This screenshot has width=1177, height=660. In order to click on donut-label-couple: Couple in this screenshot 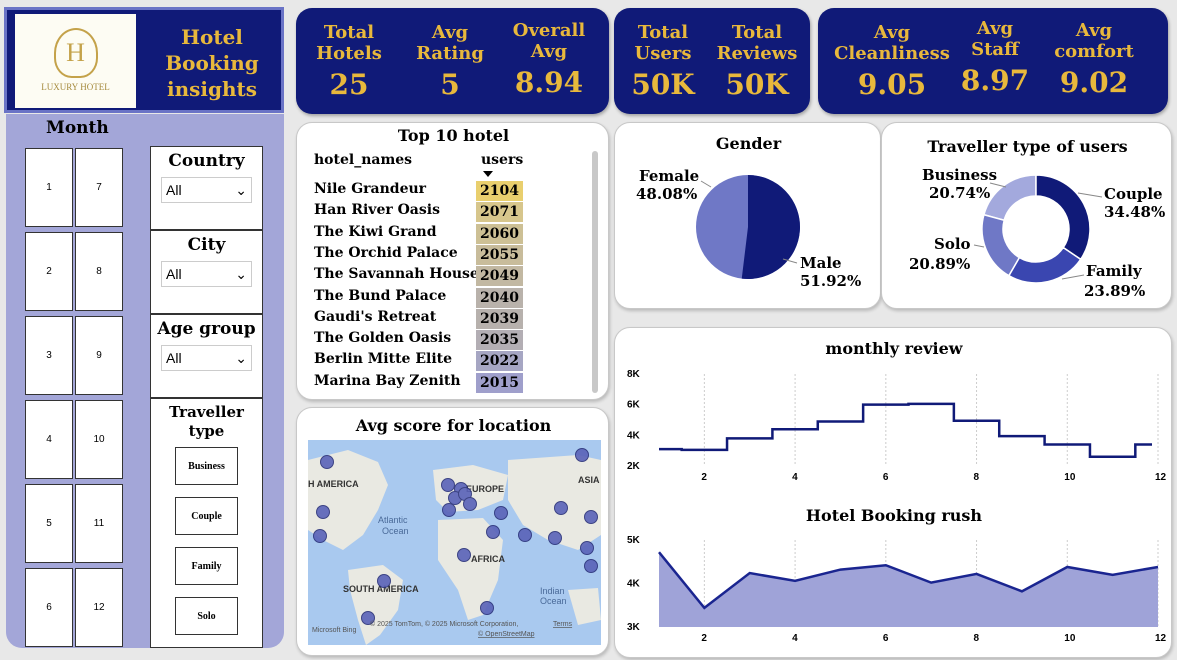, I will do `click(1133, 194)`.